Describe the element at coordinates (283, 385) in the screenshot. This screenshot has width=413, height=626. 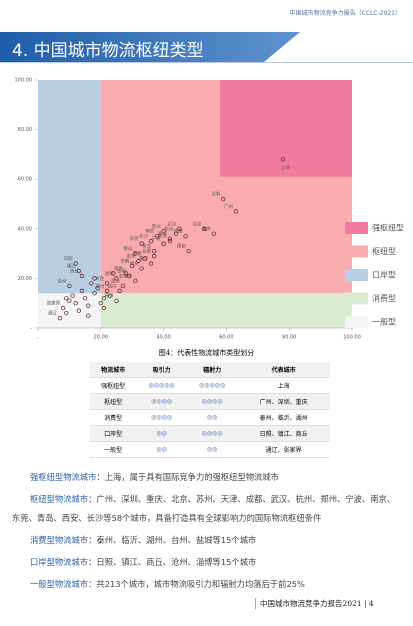
I see `table-cell: 上海` at that location.